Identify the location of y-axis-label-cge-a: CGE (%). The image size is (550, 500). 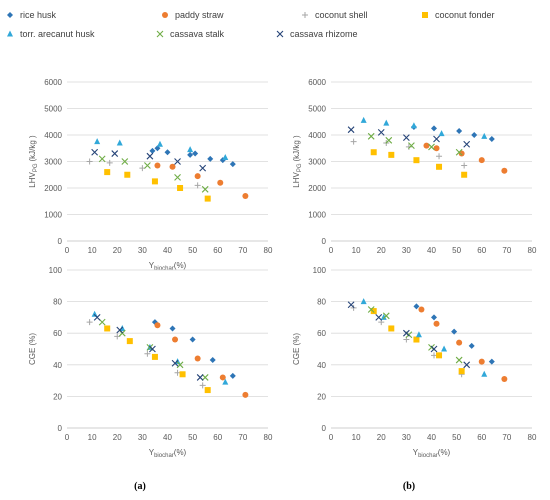
(32, 349).